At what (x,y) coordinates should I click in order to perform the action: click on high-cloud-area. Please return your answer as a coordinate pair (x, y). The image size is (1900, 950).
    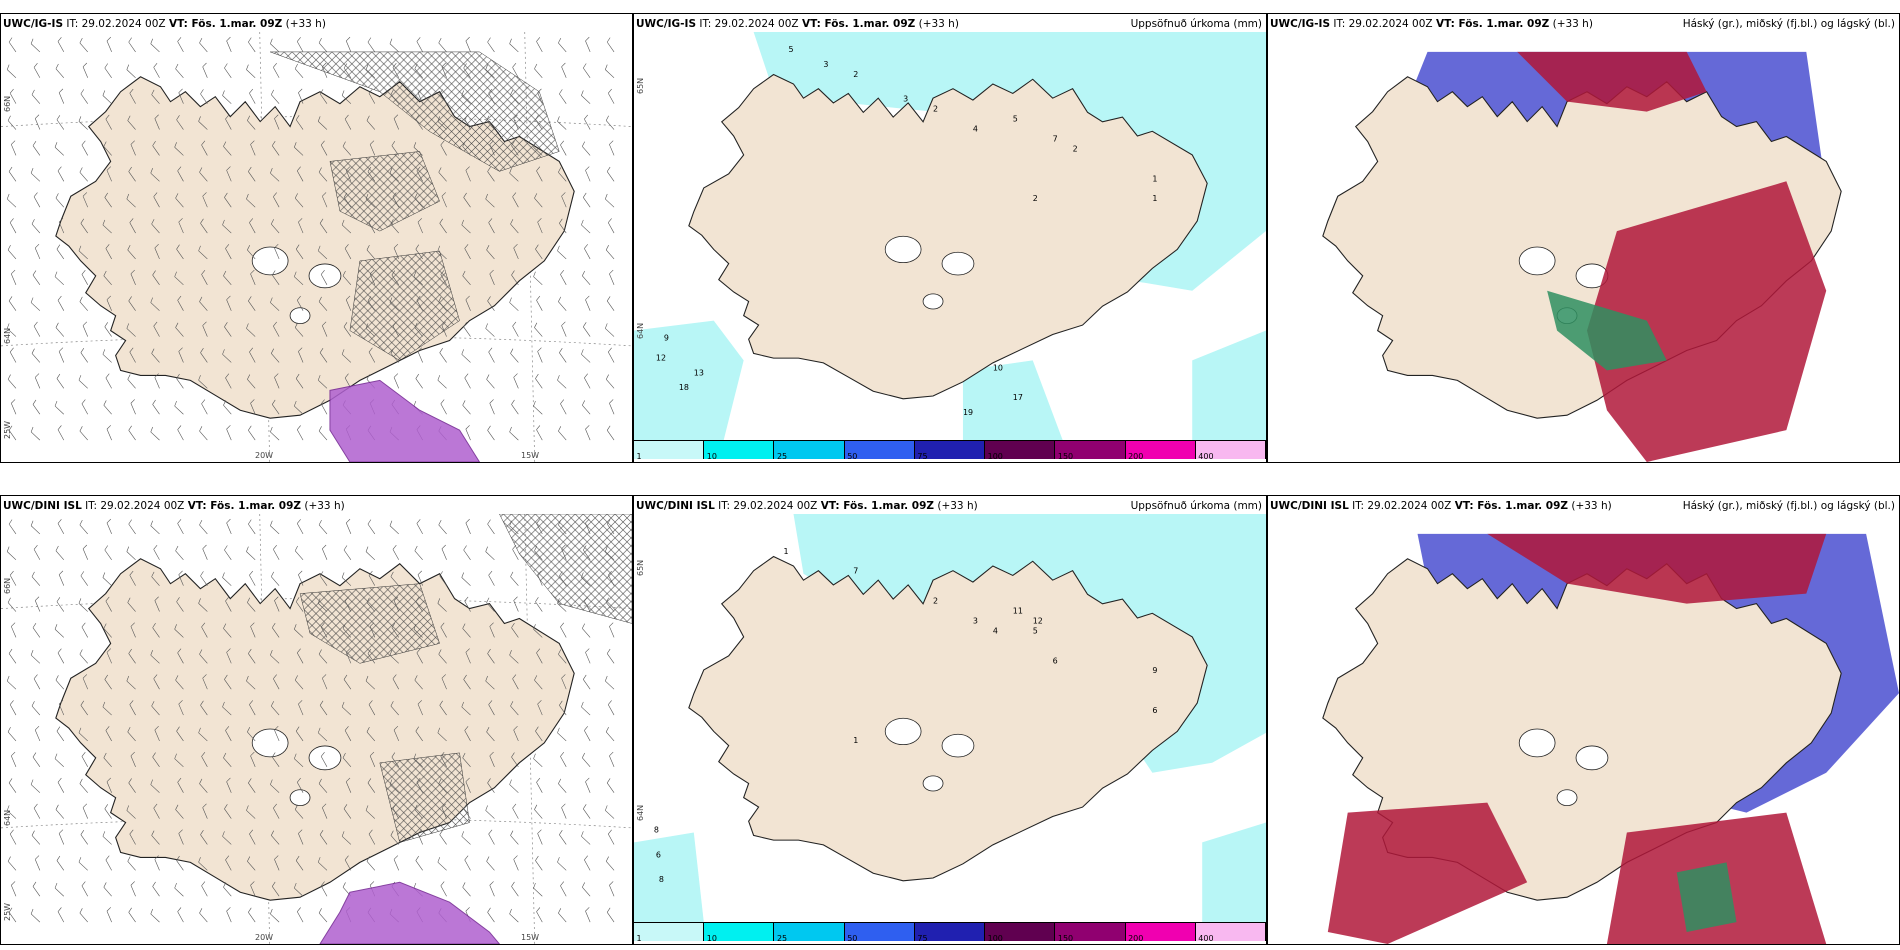
    Looking at the image, I should click on (1612, 81).